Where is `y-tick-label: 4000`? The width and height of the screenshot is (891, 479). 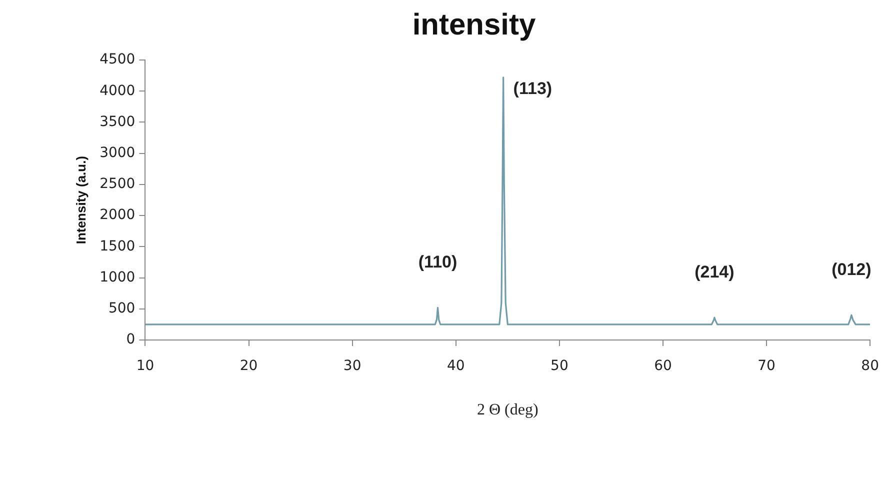
y-tick-label: 4000 is located at coordinates (118, 90).